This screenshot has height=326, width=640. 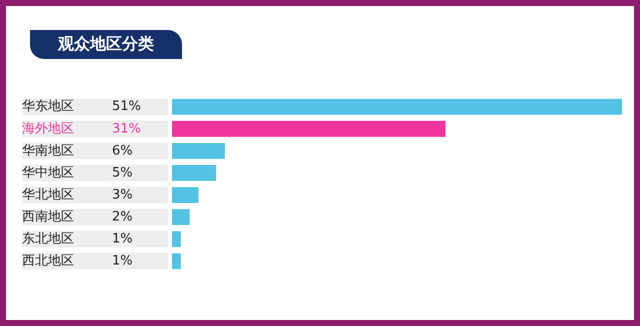 What do you see at coordinates (48, 172) in the screenshot?
I see `y-tick-label: 华中地区` at bounding box center [48, 172].